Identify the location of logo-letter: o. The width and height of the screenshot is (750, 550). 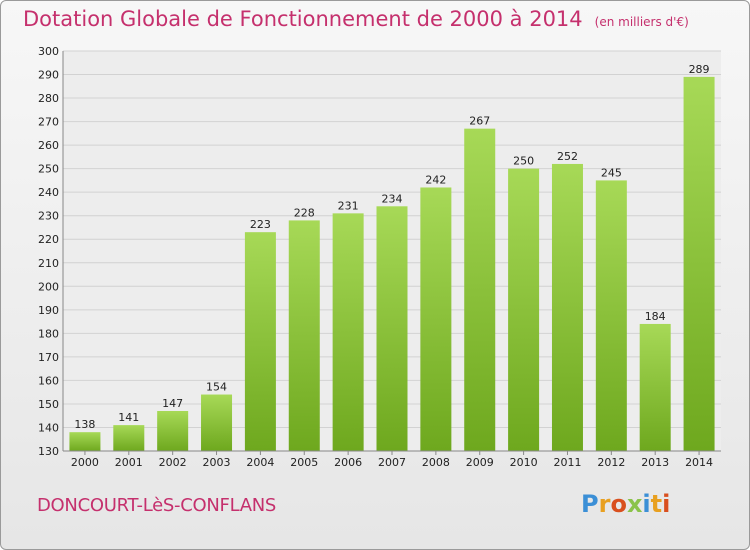
(618, 504).